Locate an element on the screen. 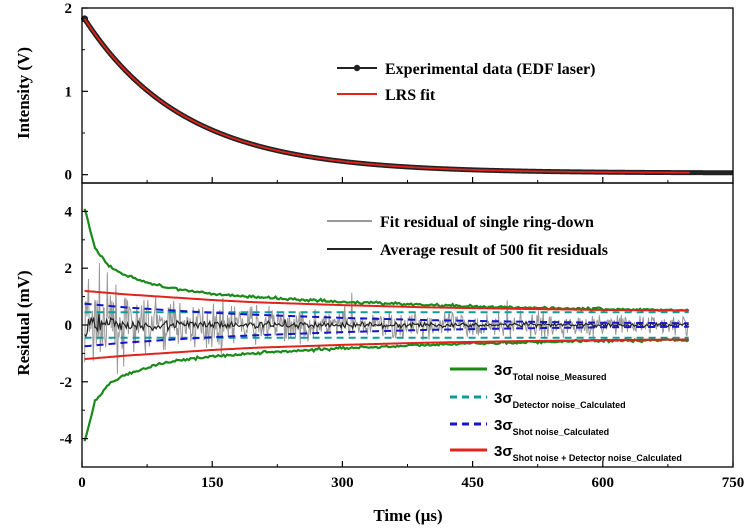  x-axis-label: Time (μs) is located at coordinates (407, 515).